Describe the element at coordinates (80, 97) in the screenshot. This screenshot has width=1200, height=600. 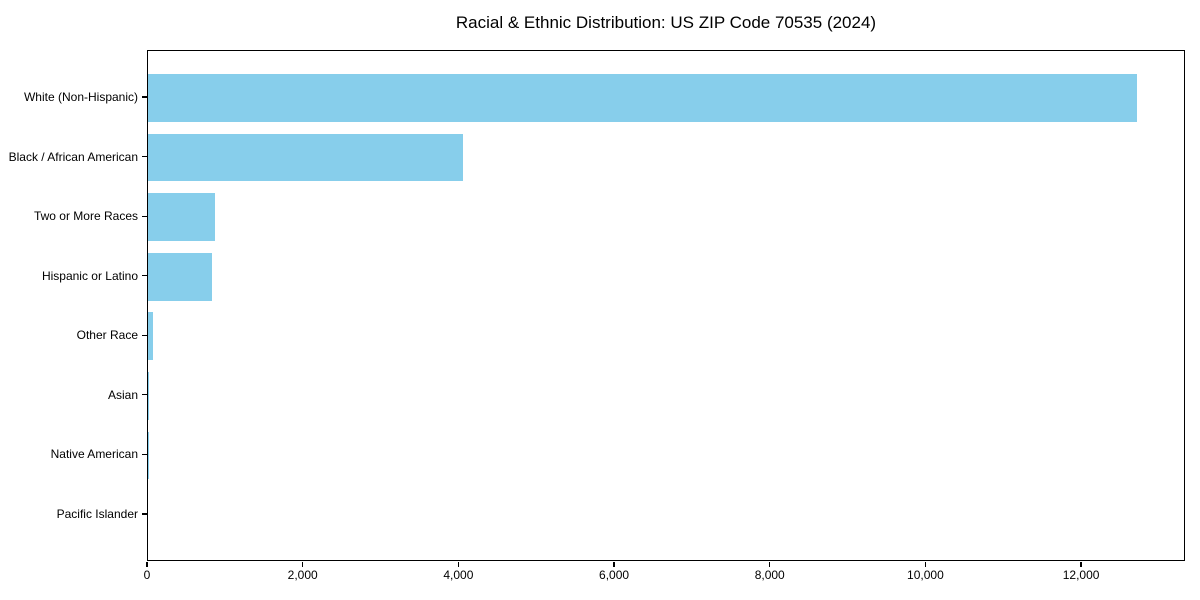
I see `y-tick-label: White (Non-Hispanic)` at that location.